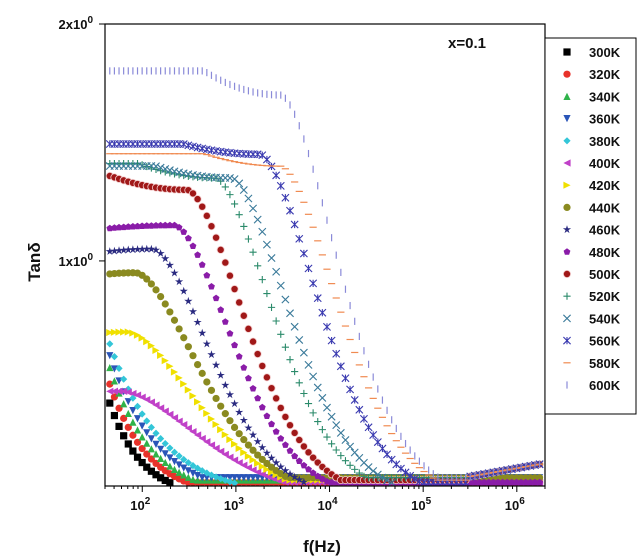 The height and width of the screenshot is (558, 637). I want to click on y-tick-label: 2x100, so click(76, 23).